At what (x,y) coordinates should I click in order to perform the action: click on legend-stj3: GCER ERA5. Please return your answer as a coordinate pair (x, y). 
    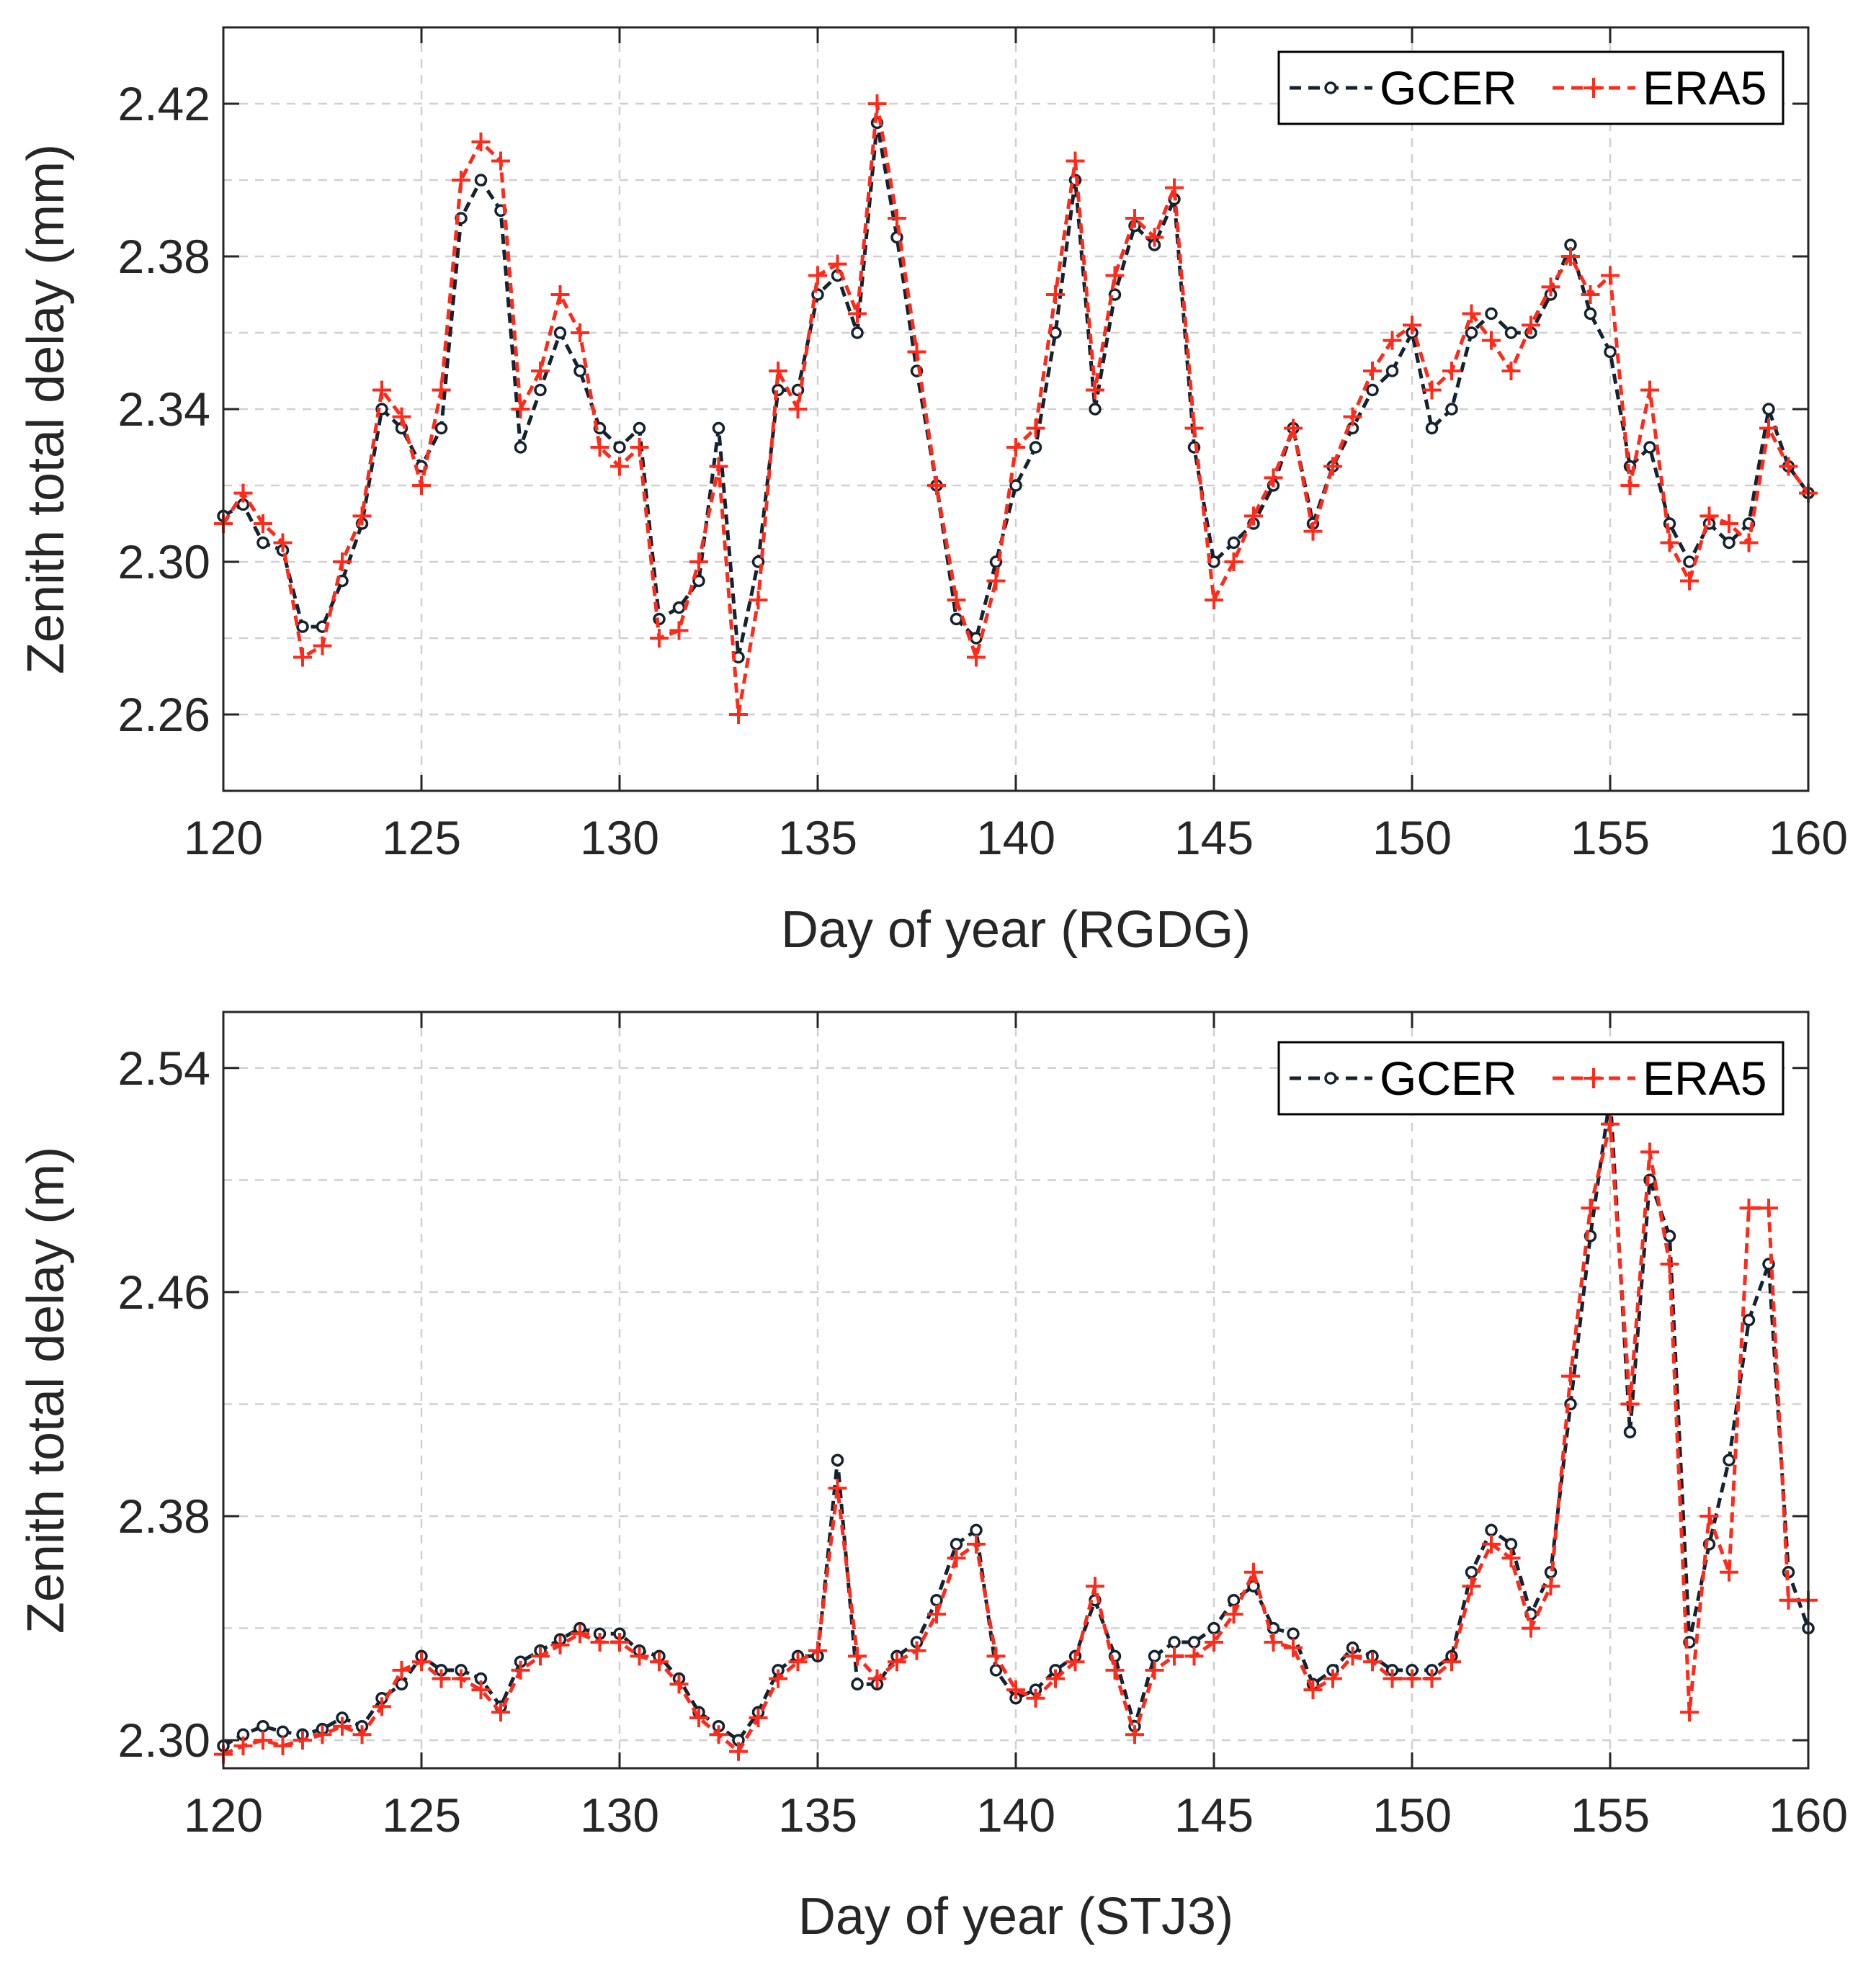
    Looking at the image, I should click on (1531, 1078).